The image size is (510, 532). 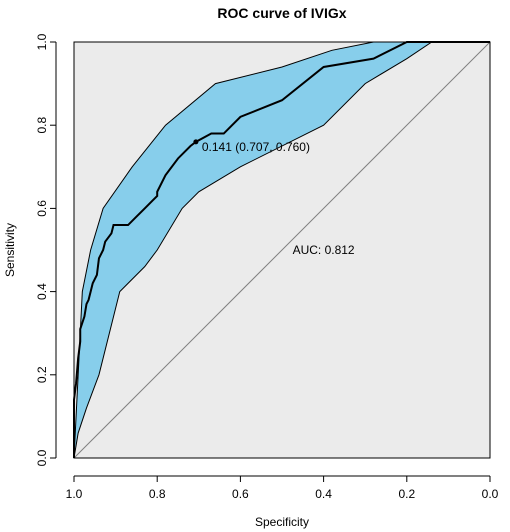 I want to click on y-tick-label: 0.8, so click(x=42, y=125).